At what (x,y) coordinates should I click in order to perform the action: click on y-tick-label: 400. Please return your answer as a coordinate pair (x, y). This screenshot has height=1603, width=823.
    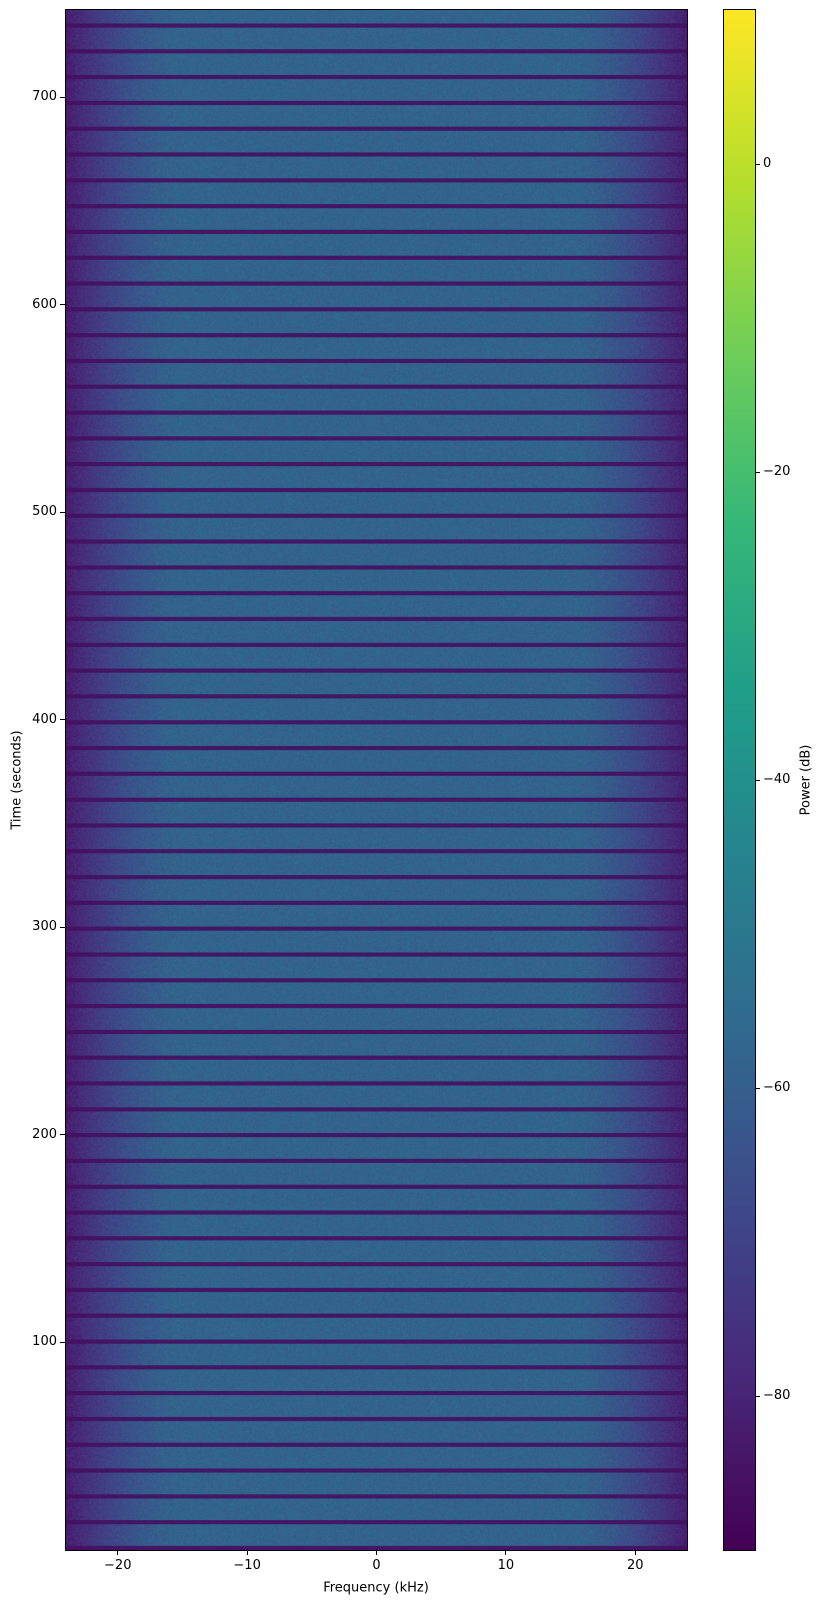
    Looking at the image, I should click on (44, 719).